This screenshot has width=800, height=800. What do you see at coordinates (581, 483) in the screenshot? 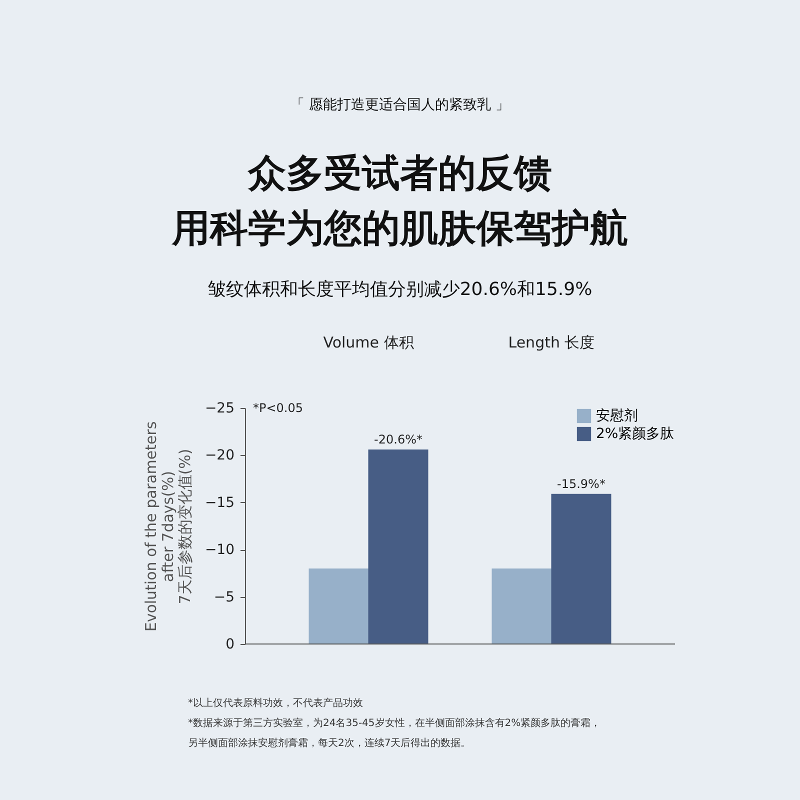
I see `data-label: -15.9%*` at bounding box center [581, 483].